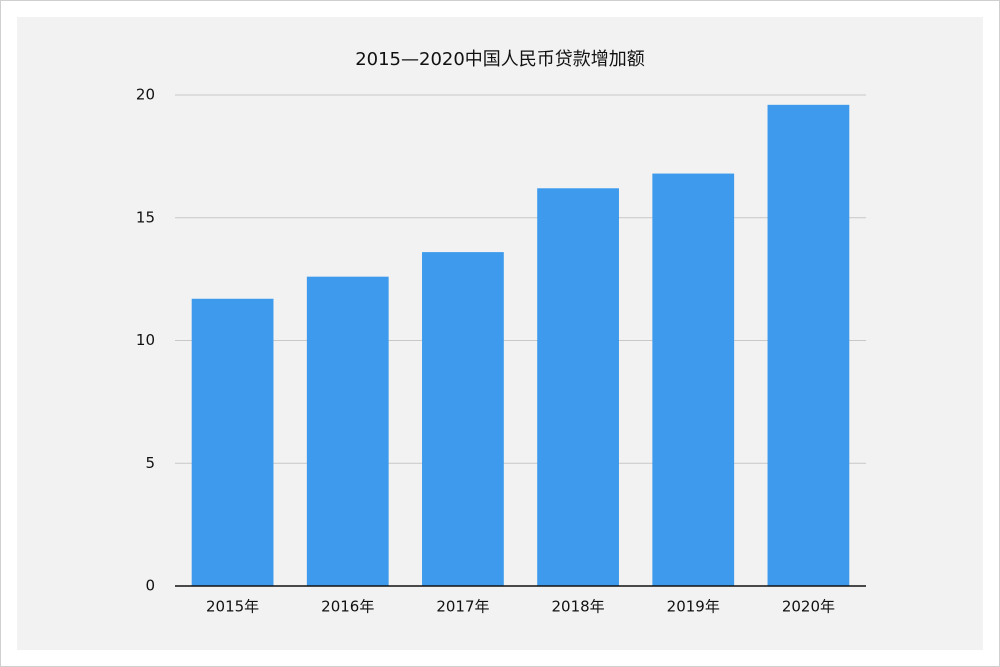  I want to click on chart-title: 2015—2020中国人民币贷款增加额, so click(500, 59).